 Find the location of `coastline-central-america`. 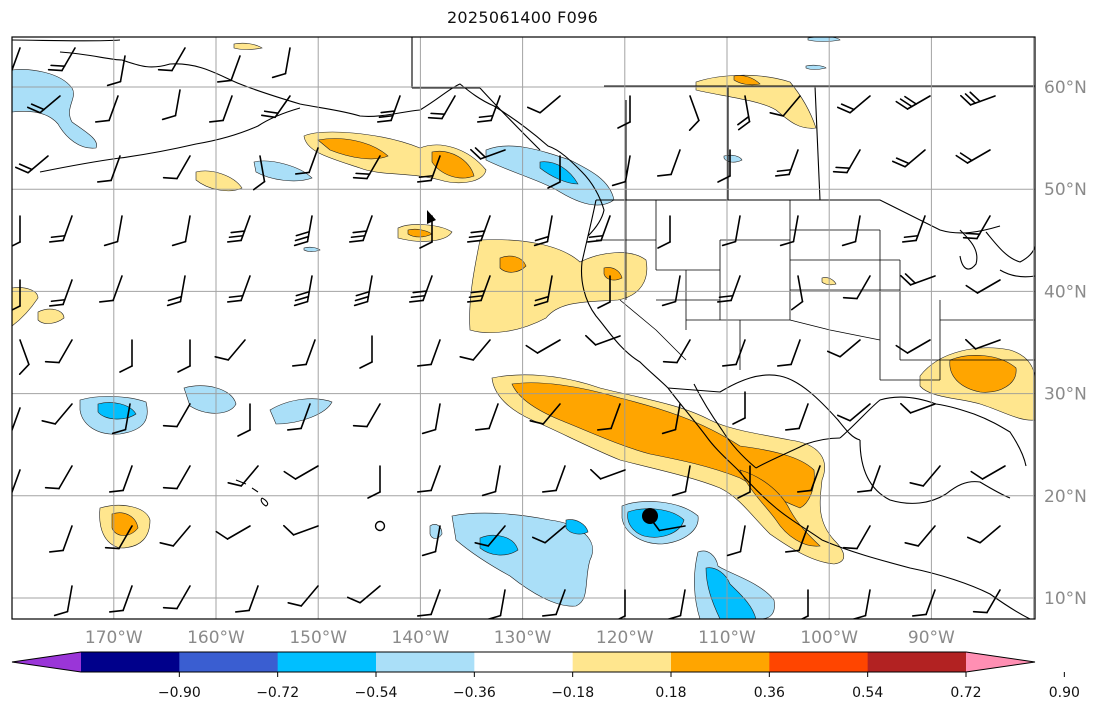

coastline-central-america is located at coordinates (926, 579).